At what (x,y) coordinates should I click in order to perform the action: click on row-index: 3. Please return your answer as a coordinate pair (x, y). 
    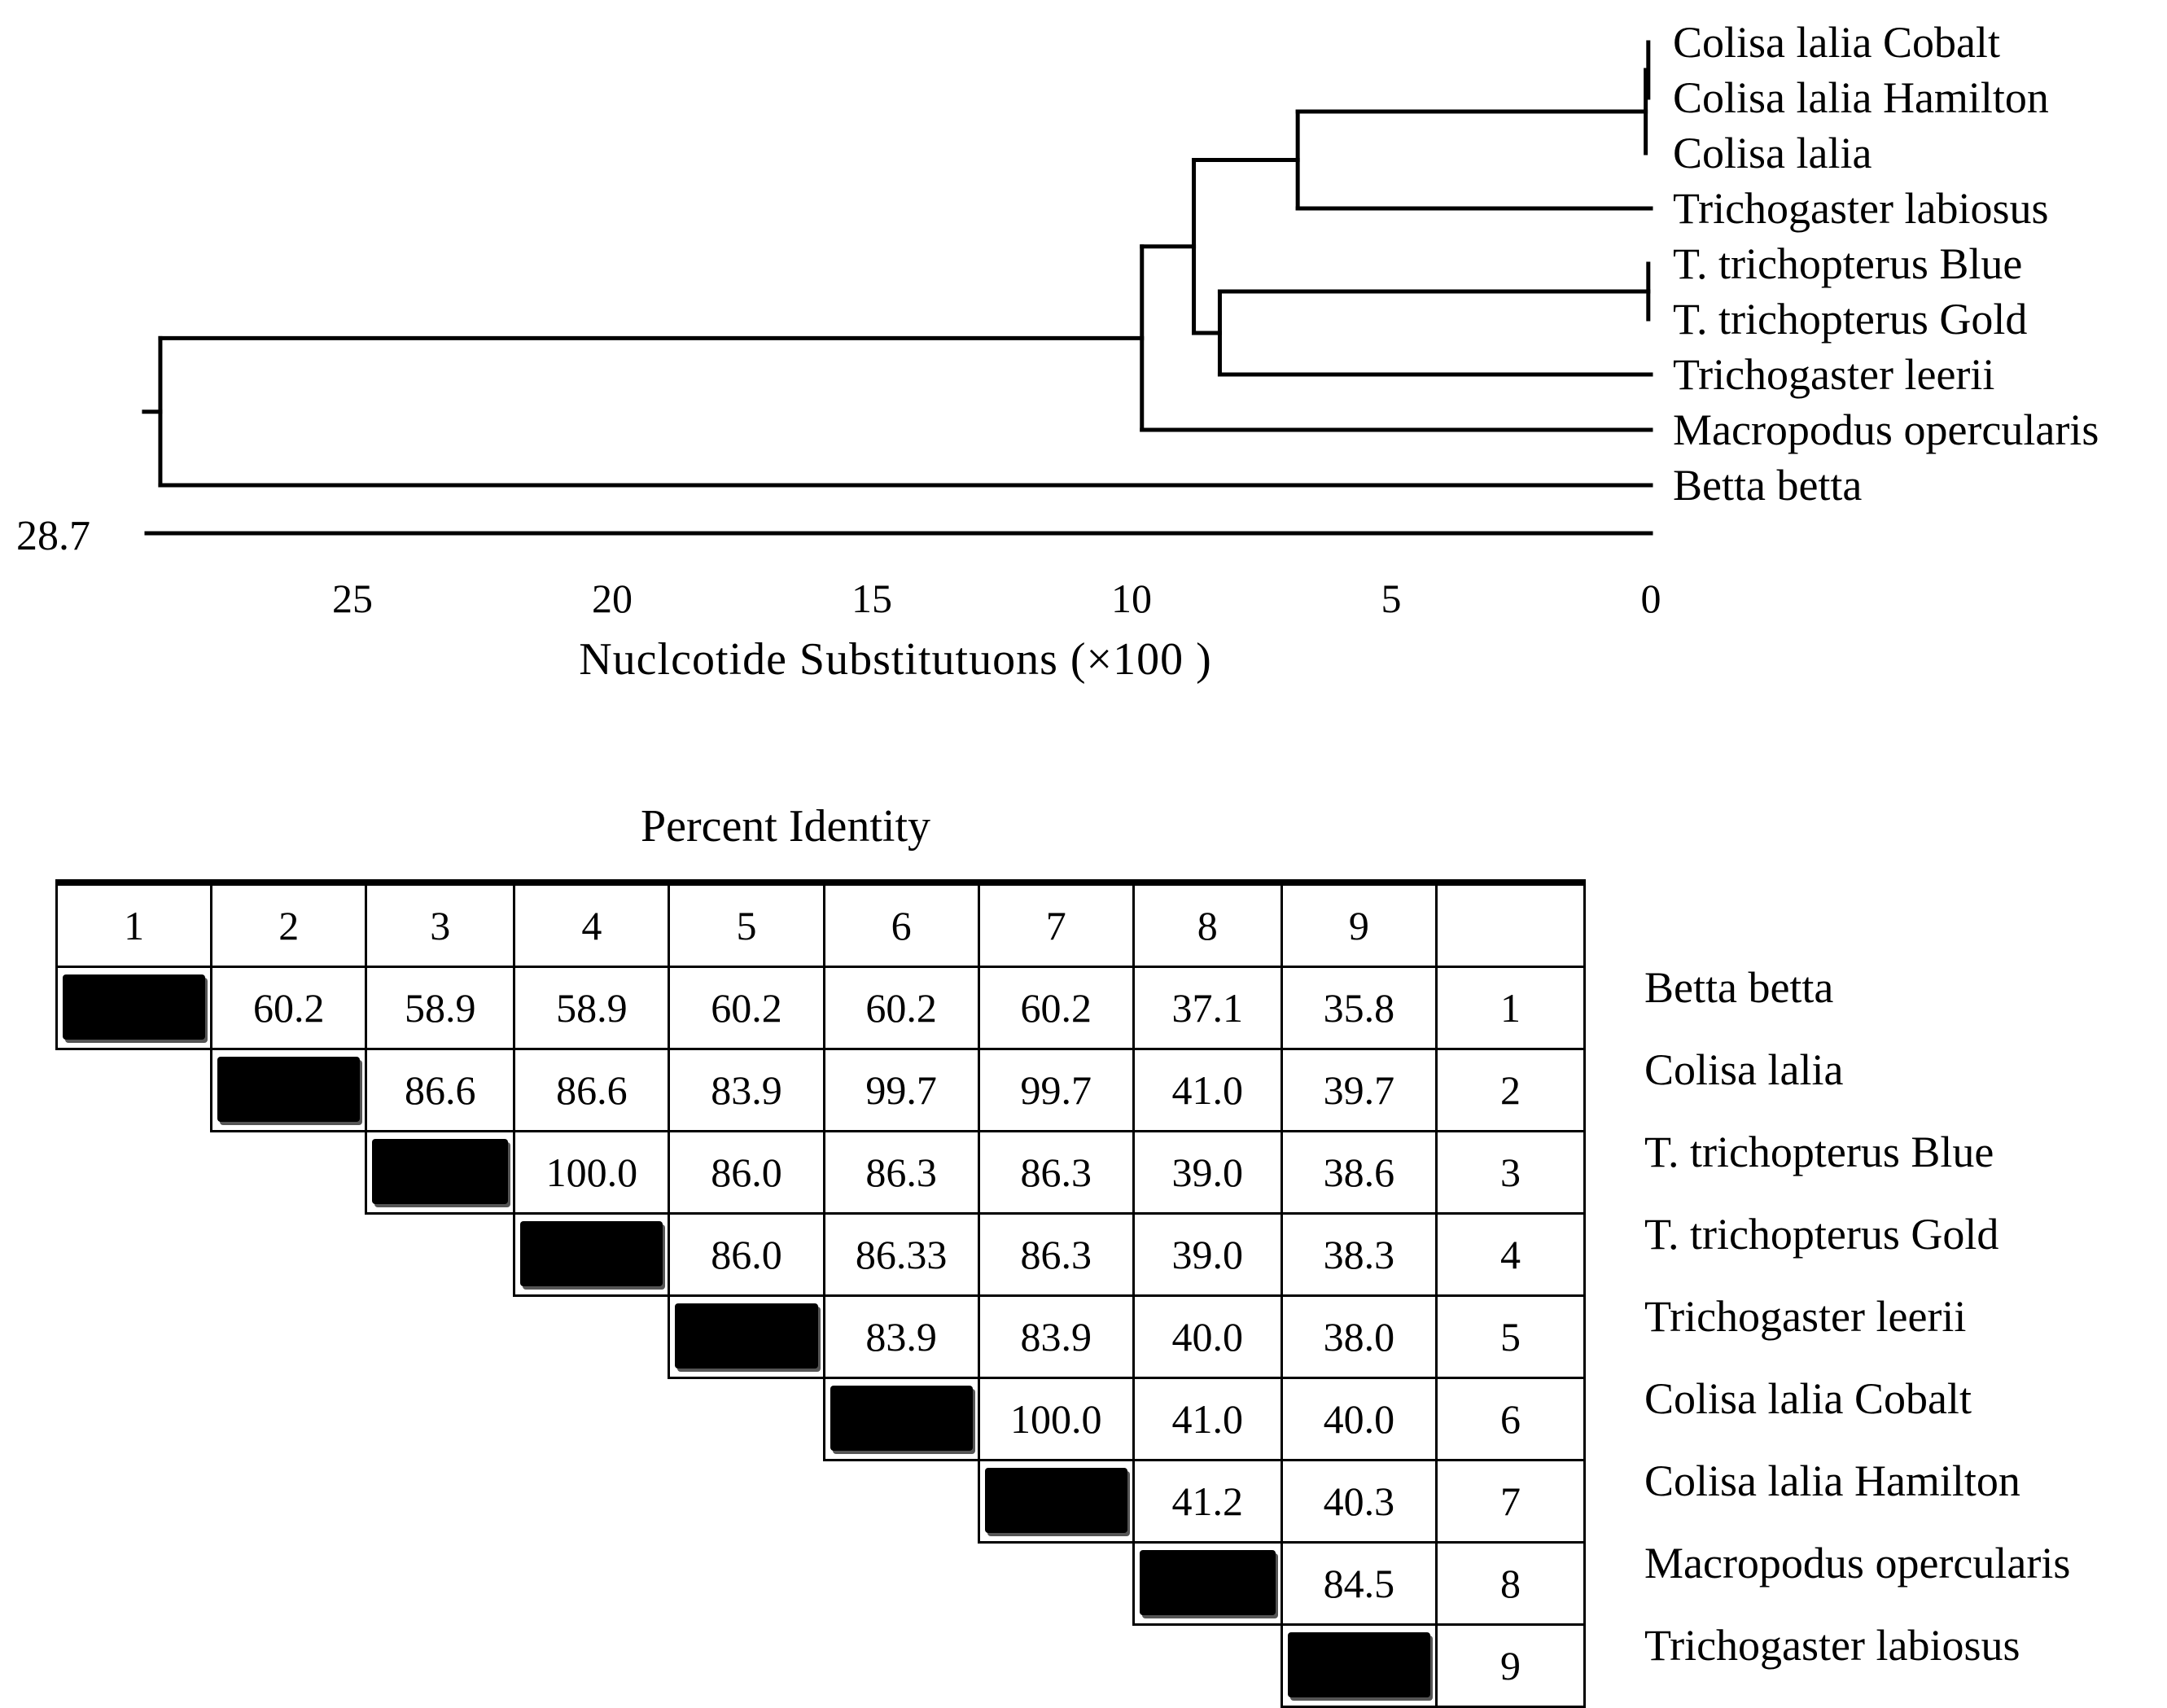
    Looking at the image, I should click on (1510, 1172).